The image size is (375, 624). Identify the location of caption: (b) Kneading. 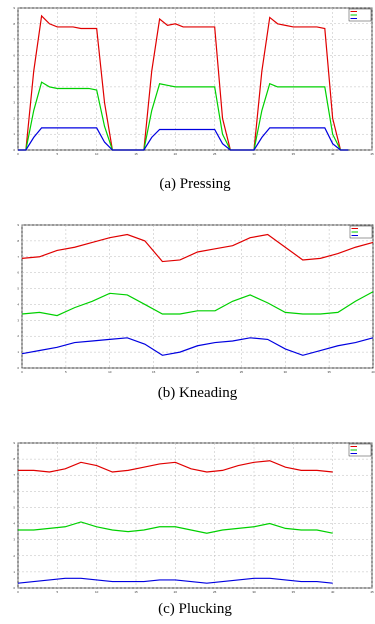
(198, 393).